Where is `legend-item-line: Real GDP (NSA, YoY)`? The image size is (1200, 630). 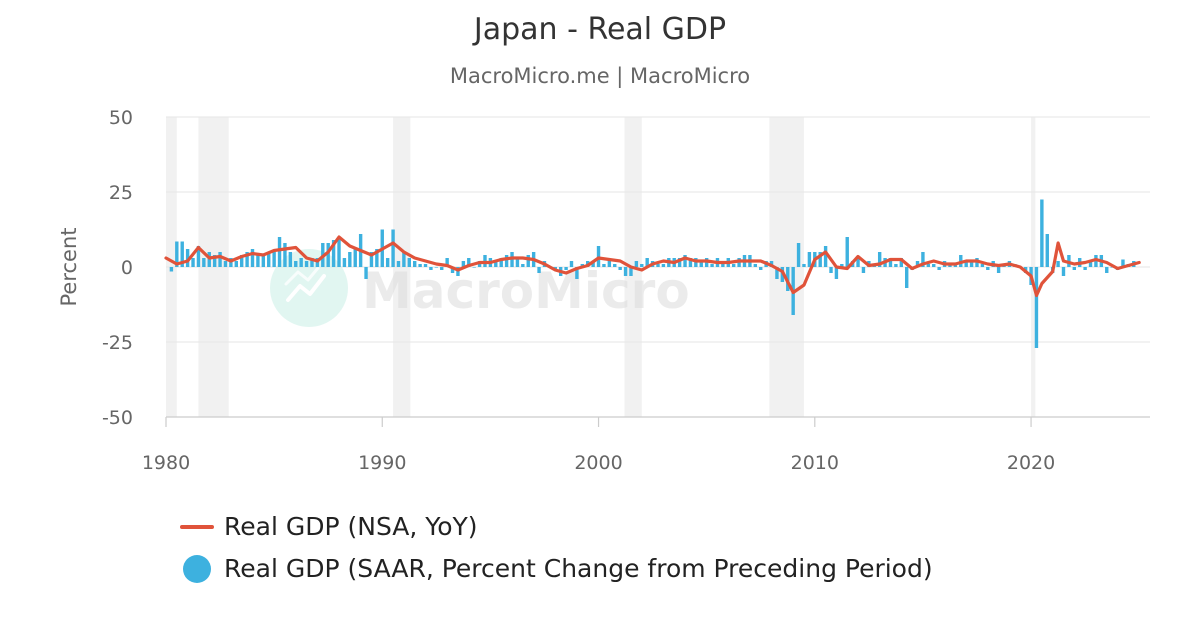
legend-item-line: Real GDP (NSA, YoY) is located at coordinates (329, 526).